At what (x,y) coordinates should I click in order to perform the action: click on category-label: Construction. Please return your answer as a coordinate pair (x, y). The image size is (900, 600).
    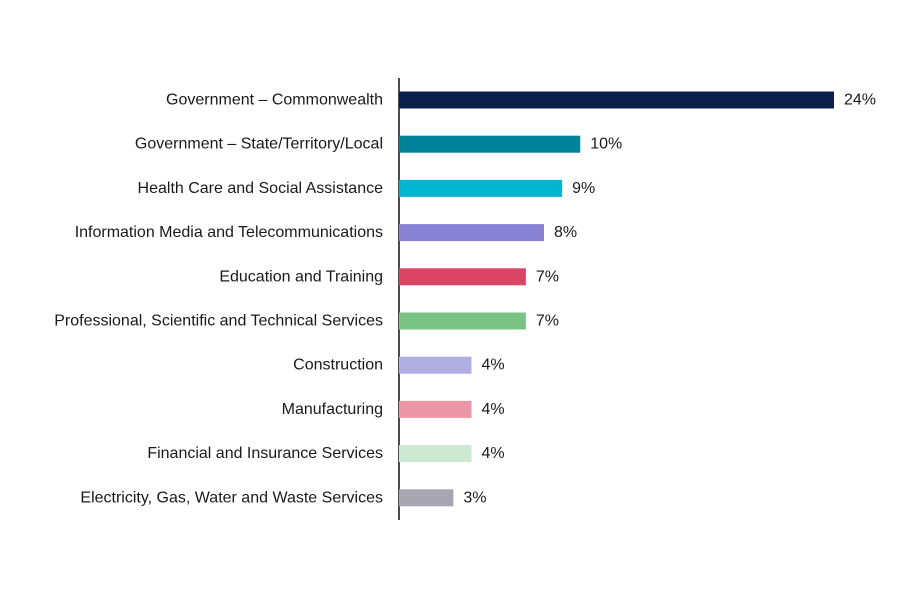
    Looking at the image, I should click on (338, 365).